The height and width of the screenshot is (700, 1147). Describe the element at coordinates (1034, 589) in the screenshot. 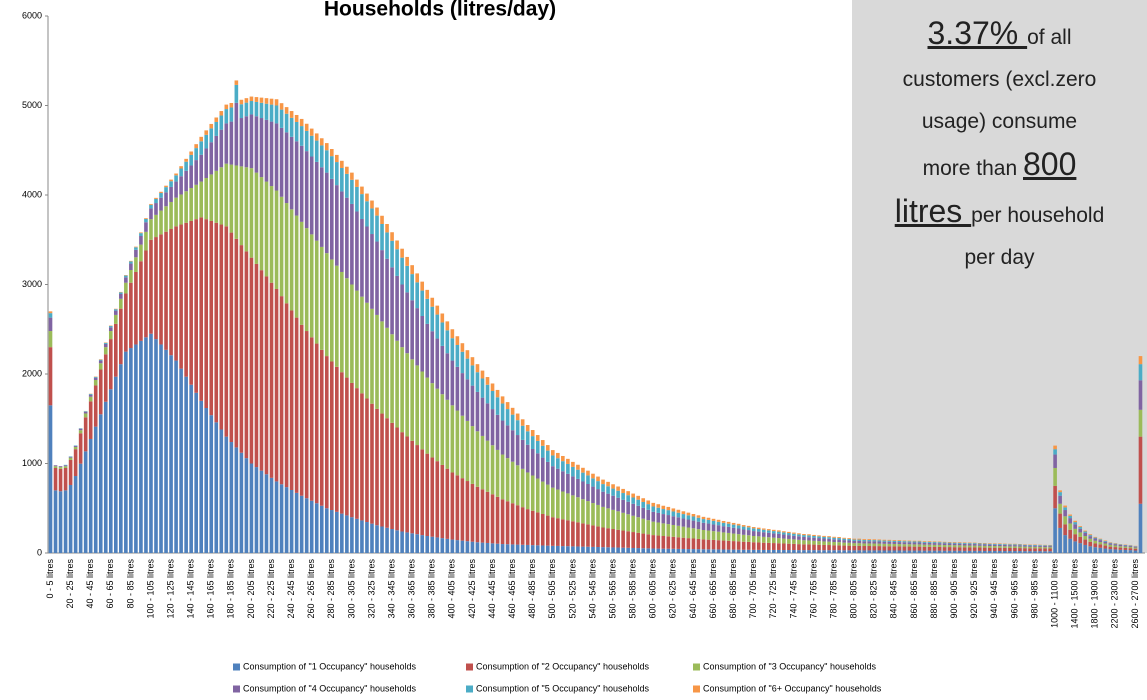

I see `x-tick-label: 980 - 985 litres` at that location.